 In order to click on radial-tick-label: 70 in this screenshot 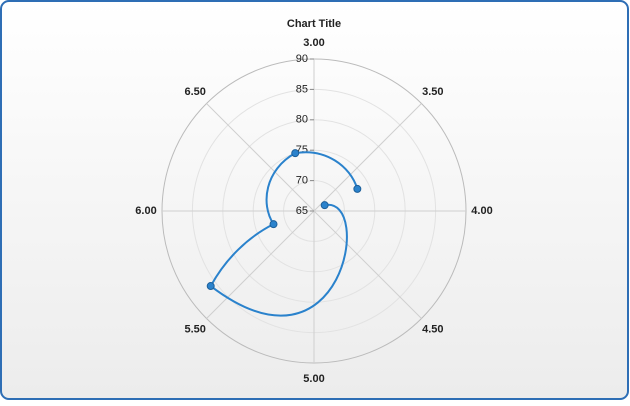, I will do `click(302, 181)`.